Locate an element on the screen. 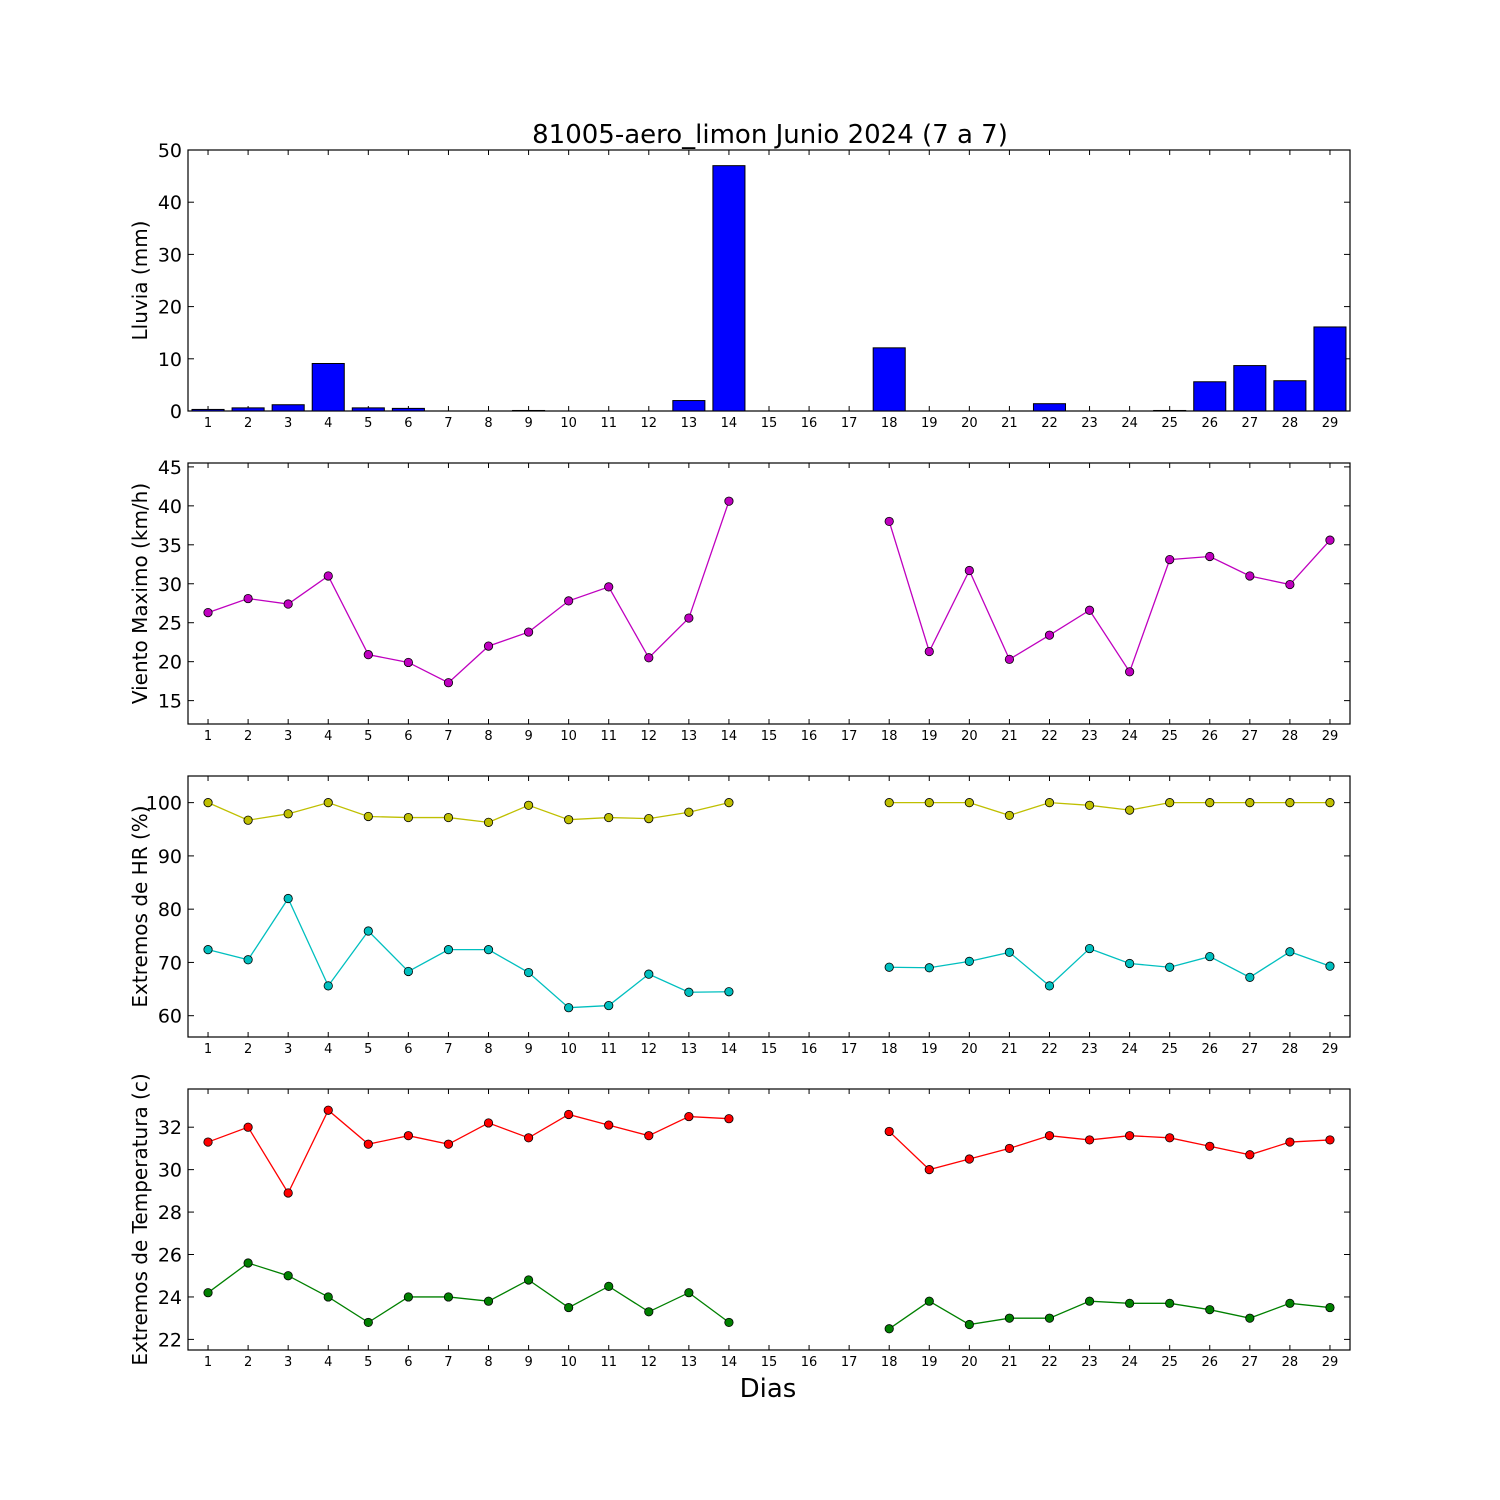 The height and width of the screenshot is (1500, 1500). wind-ytick-label: 20 is located at coordinates (170, 663).